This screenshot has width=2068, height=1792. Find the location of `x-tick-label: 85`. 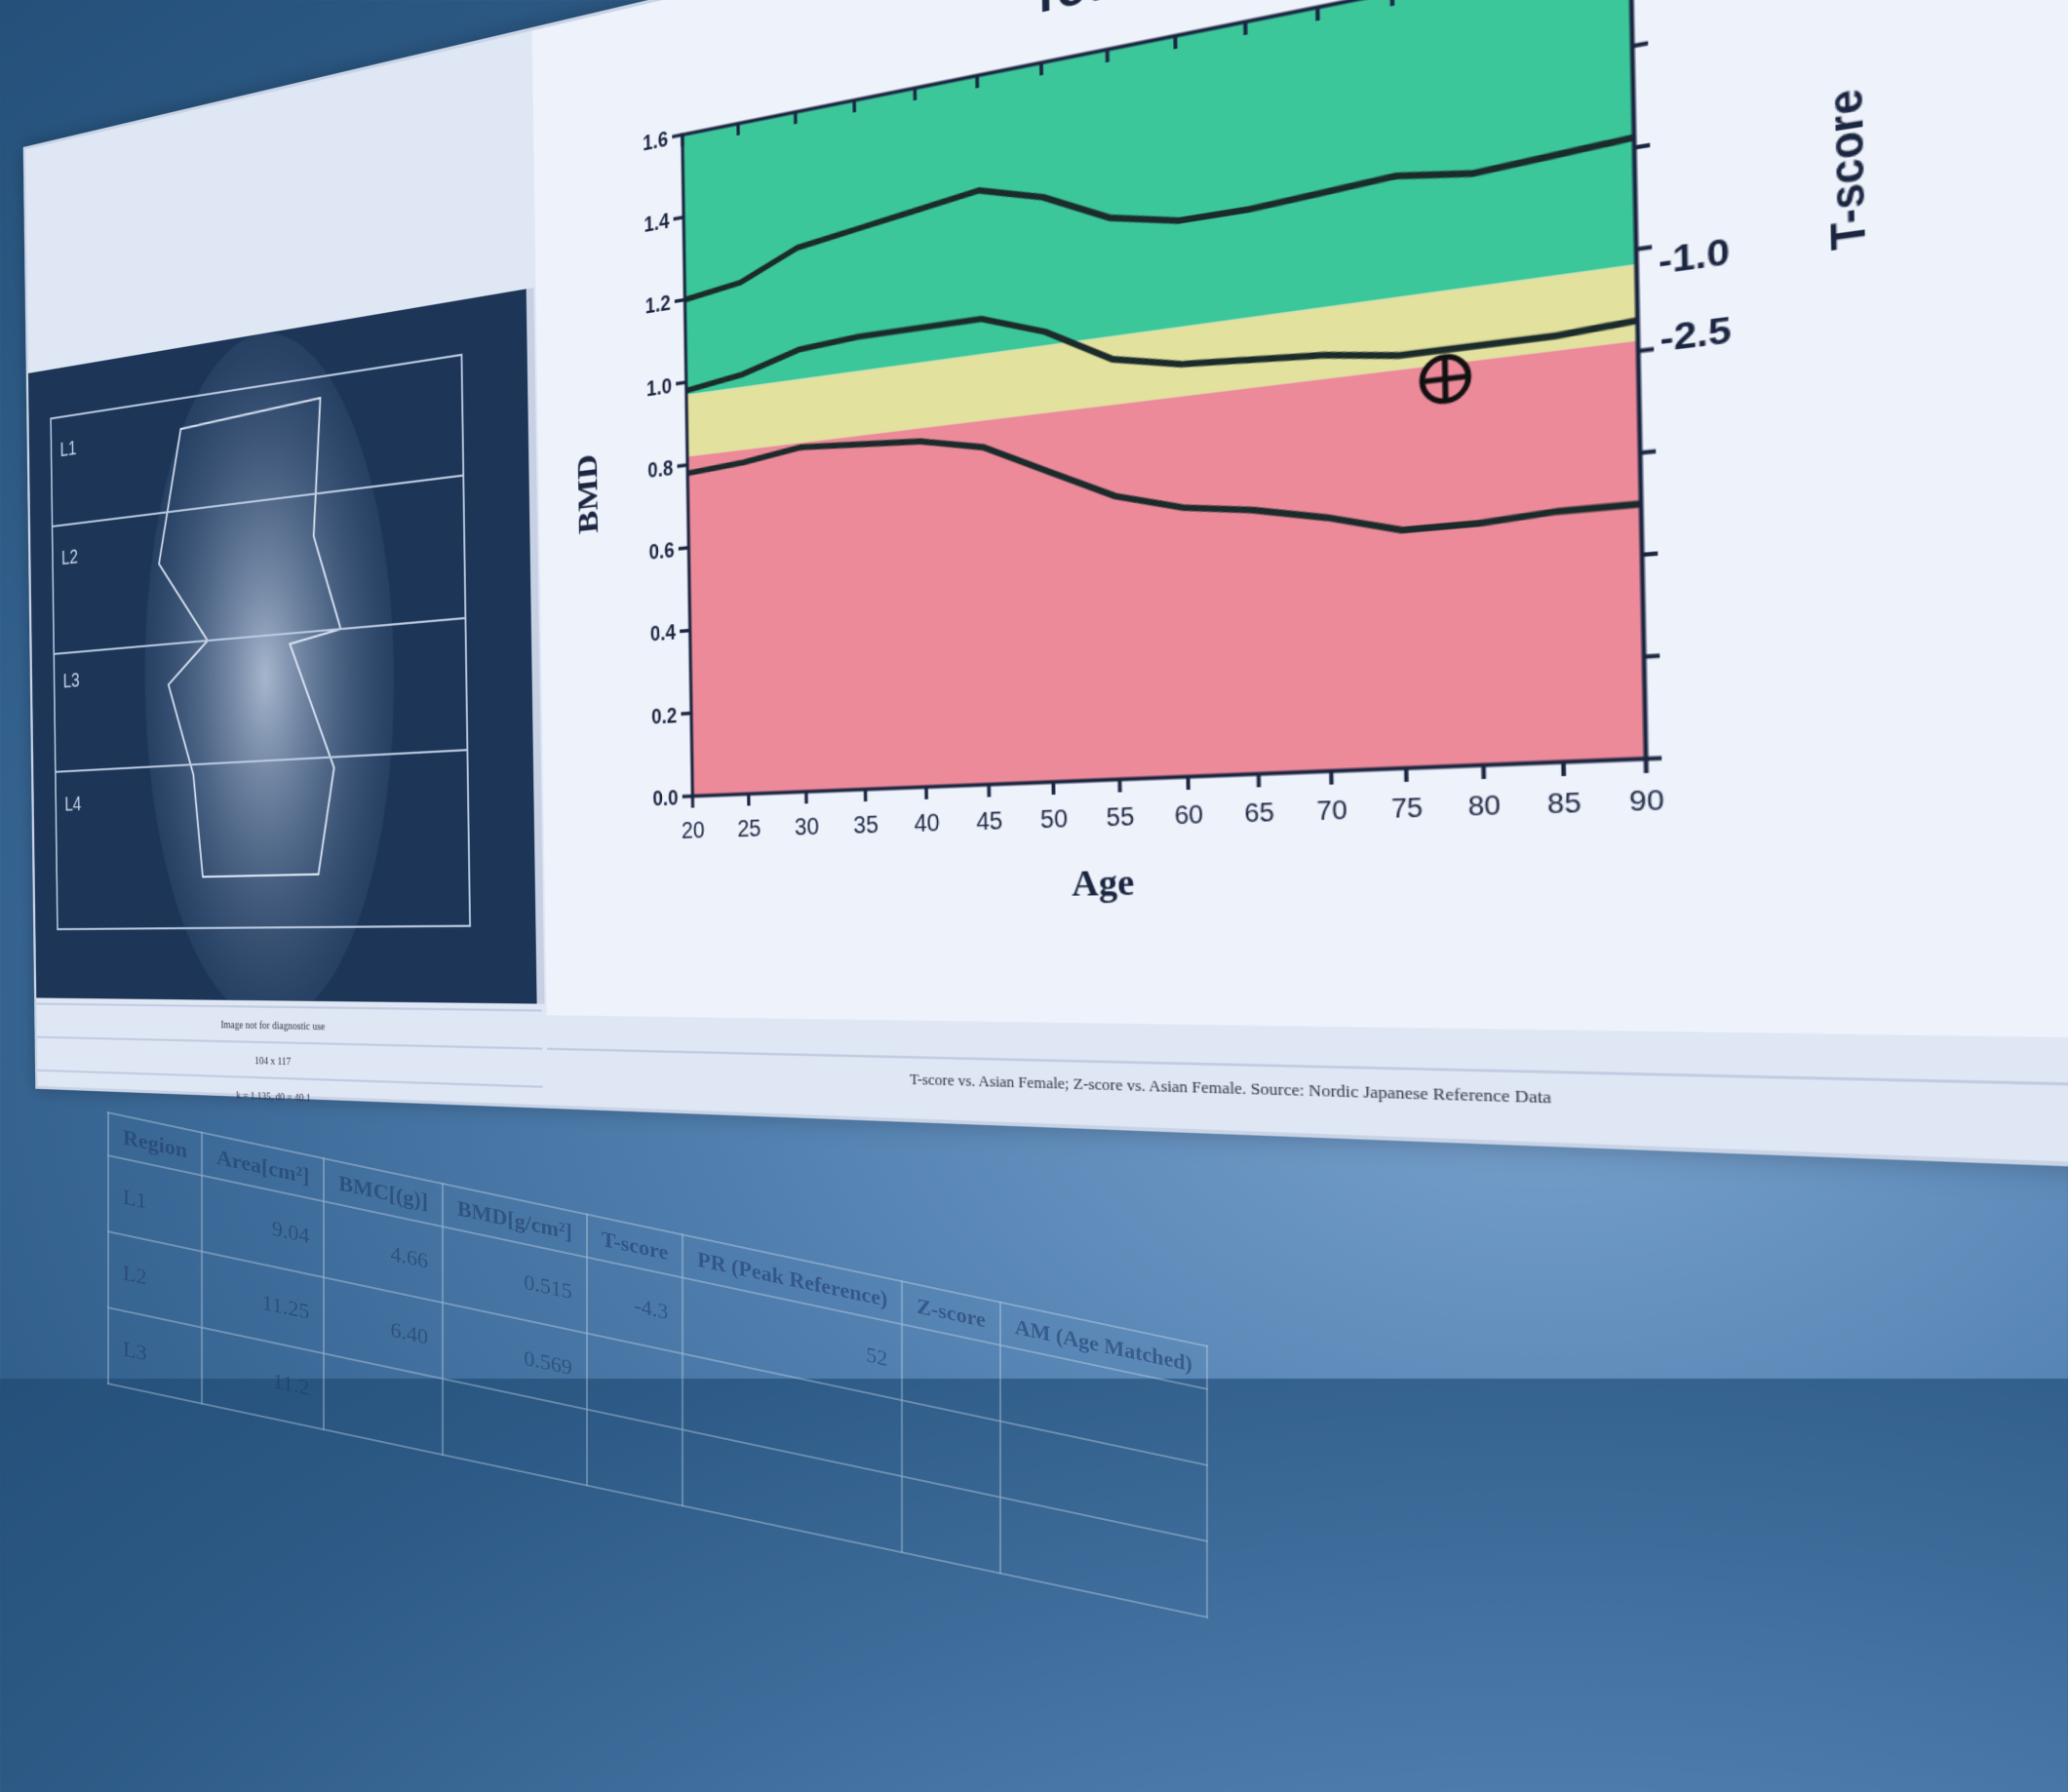

x-tick-label: 85 is located at coordinates (1564, 804).